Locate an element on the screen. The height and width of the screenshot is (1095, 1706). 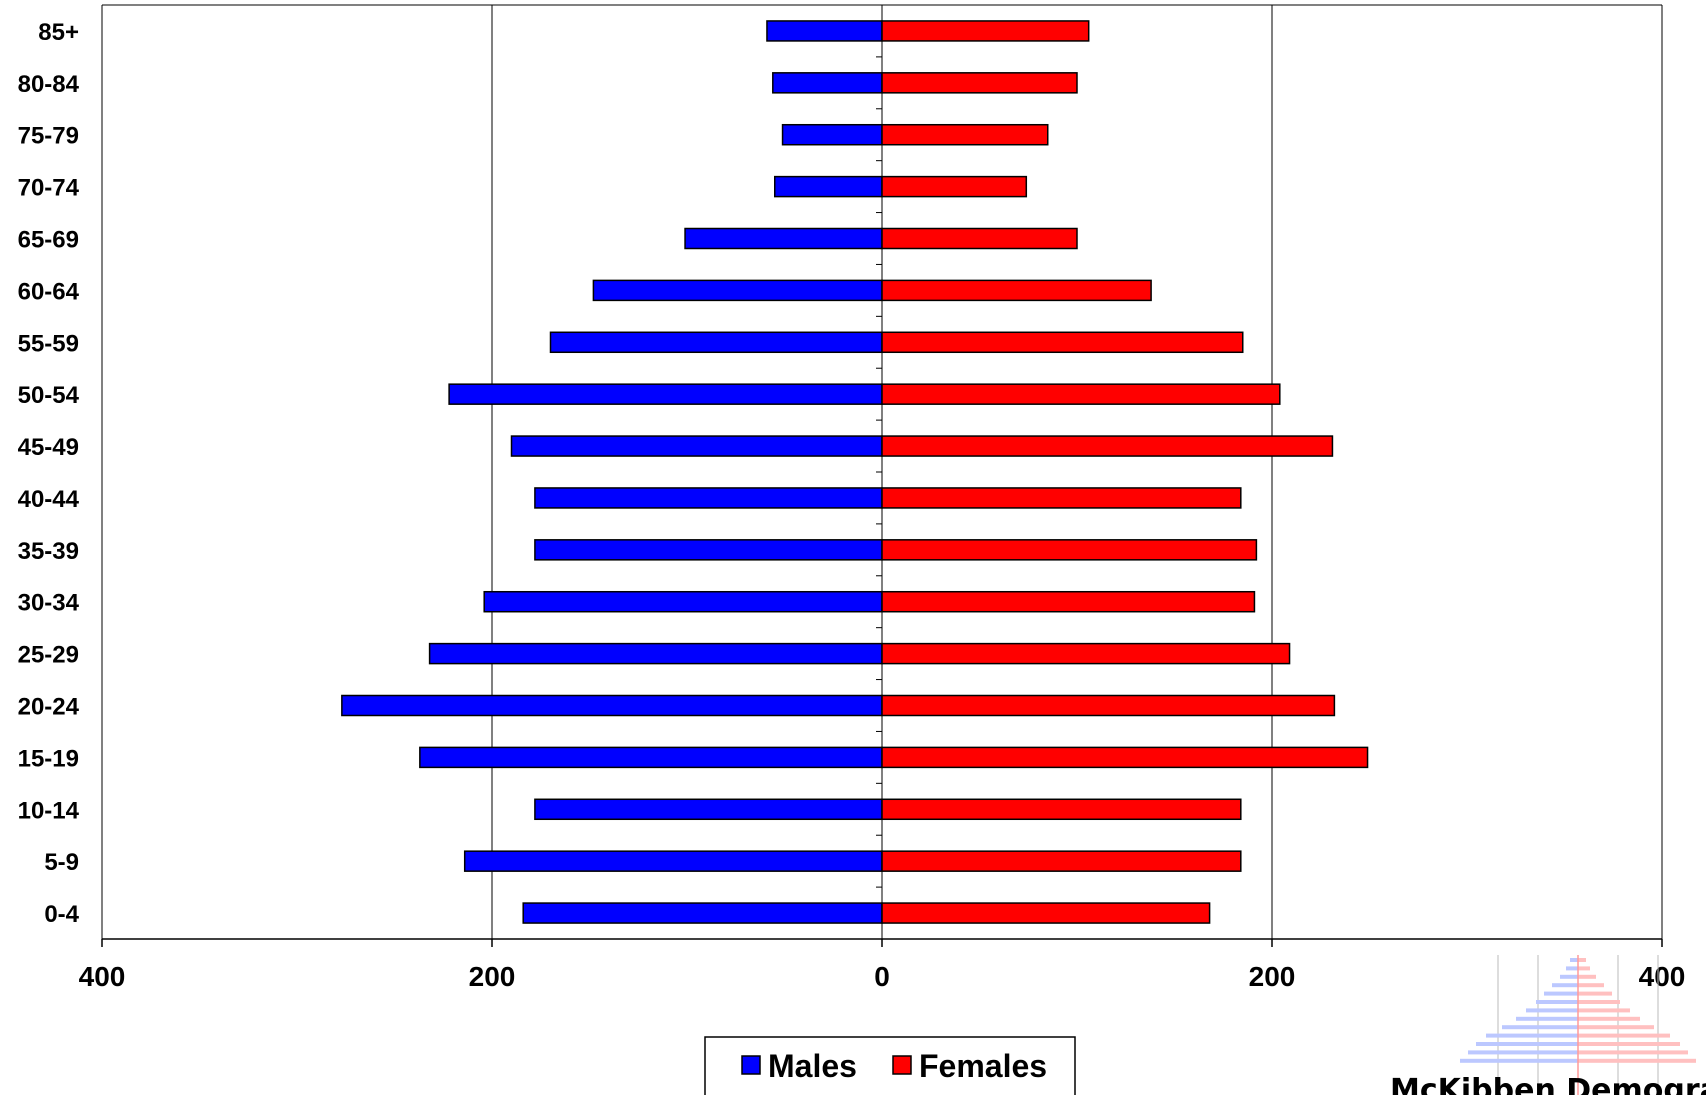
legend-females-swatch is located at coordinates (902, 1065).